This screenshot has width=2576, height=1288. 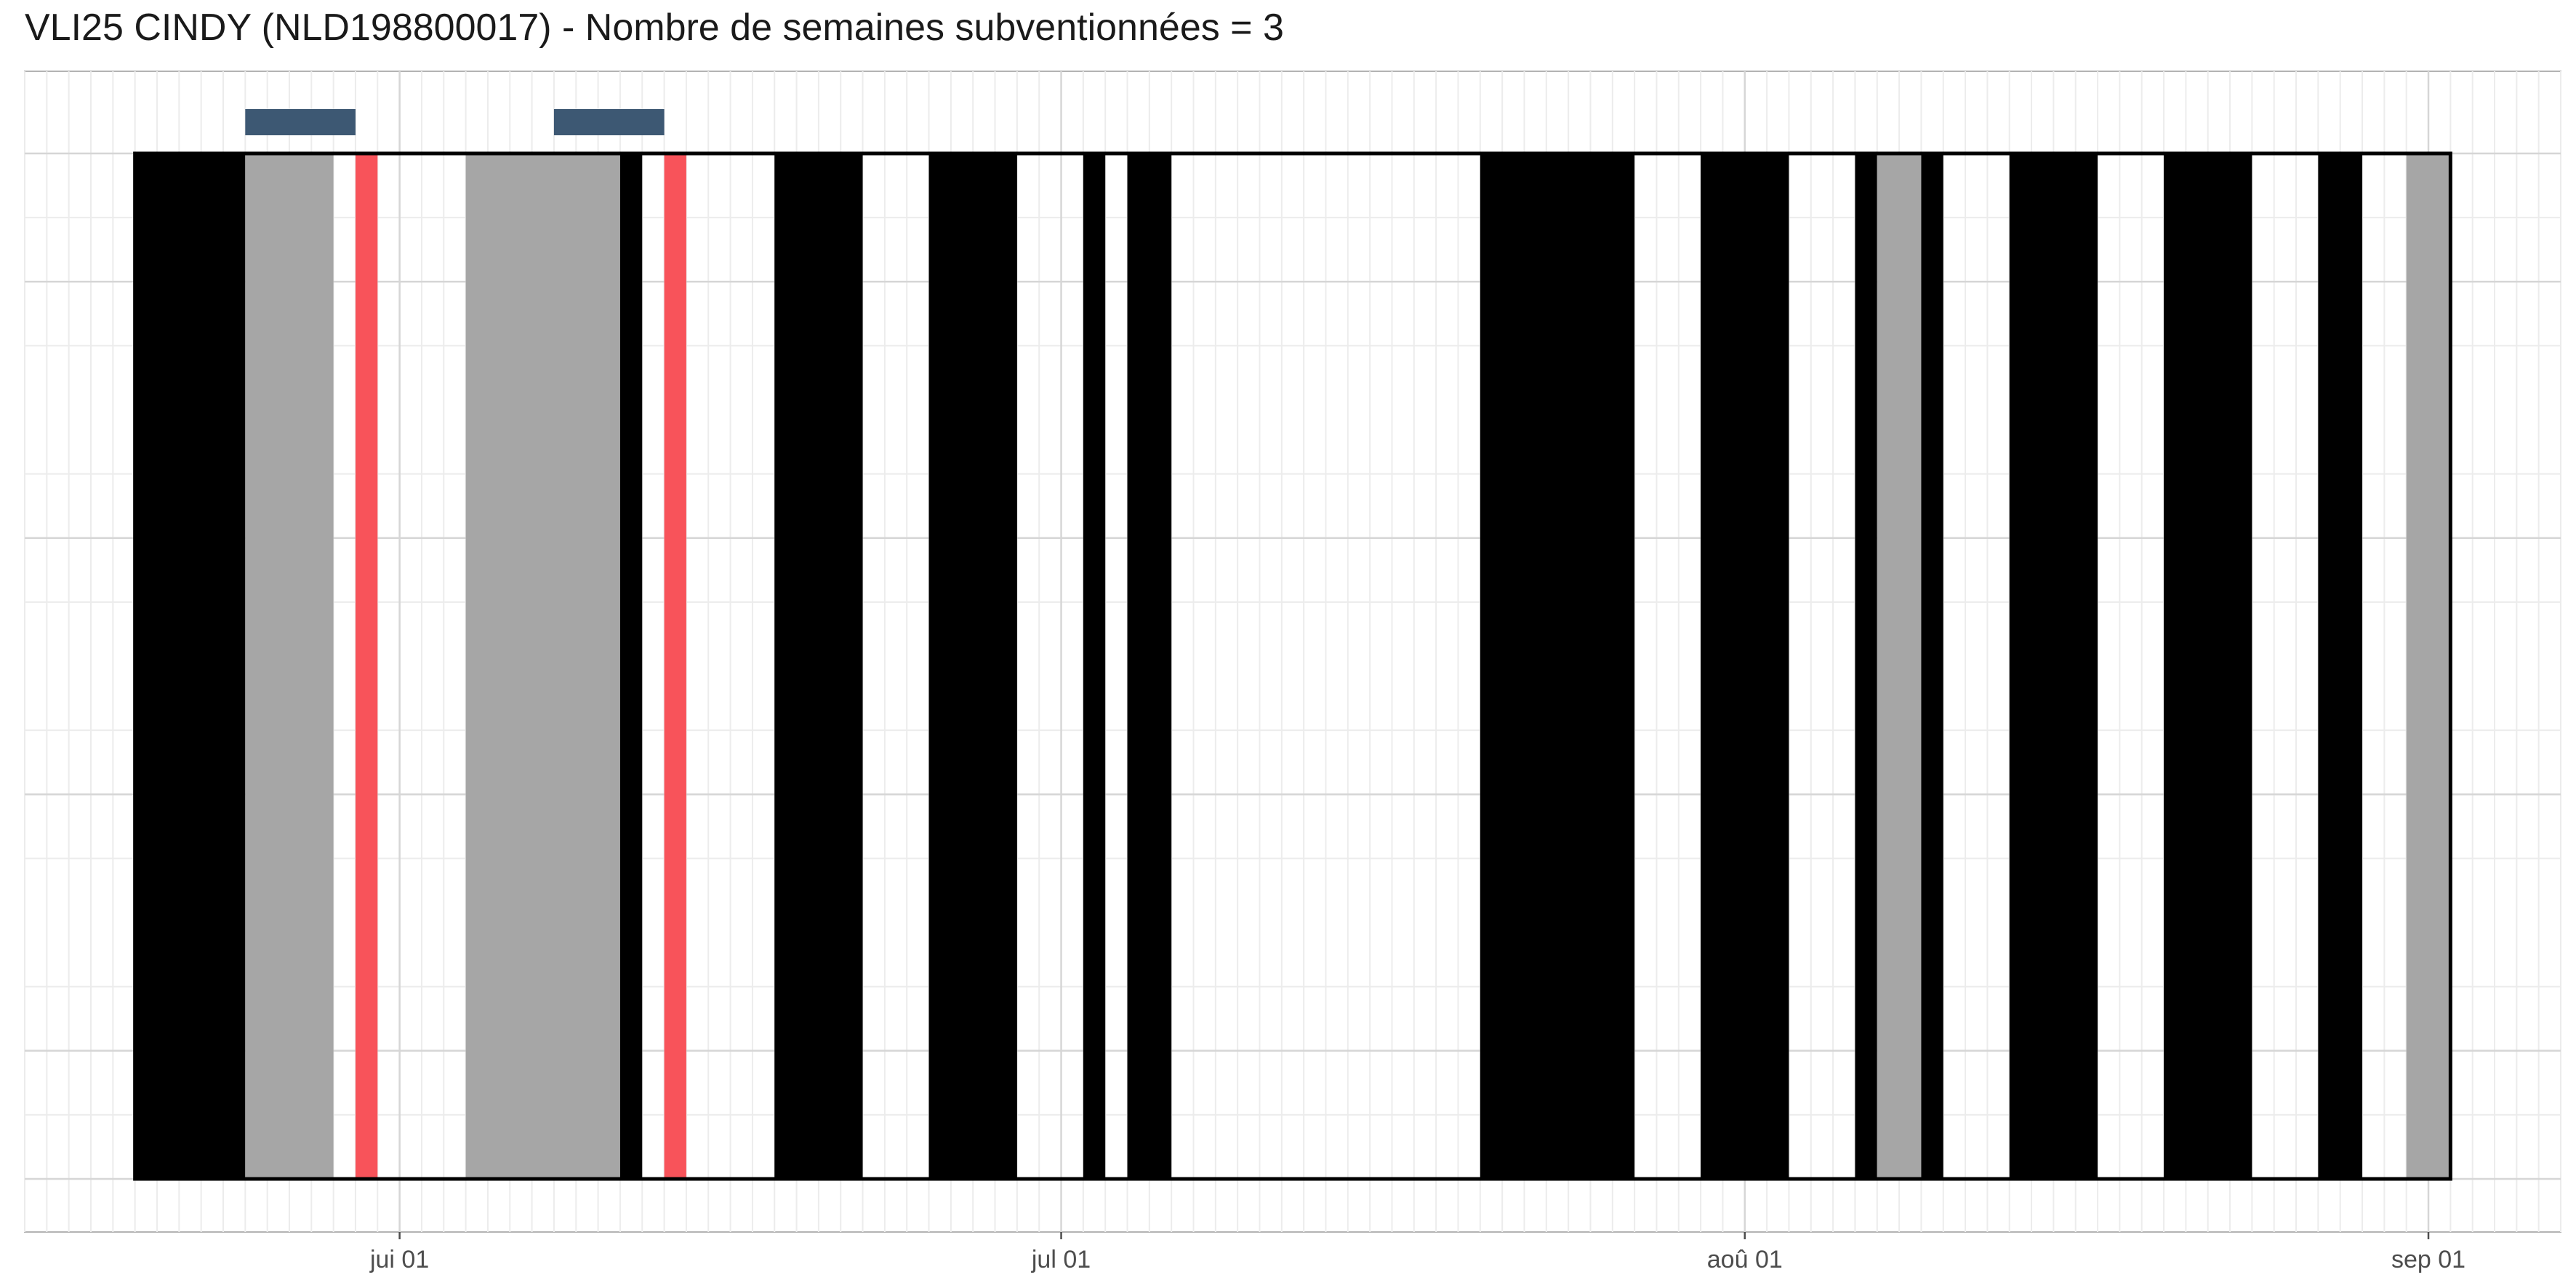 What do you see at coordinates (1417, 1252) in the screenshot?
I see `x-axis-ticks: jui 01 jul 01 aoû 01 sep 01` at bounding box center [1417, 1252].